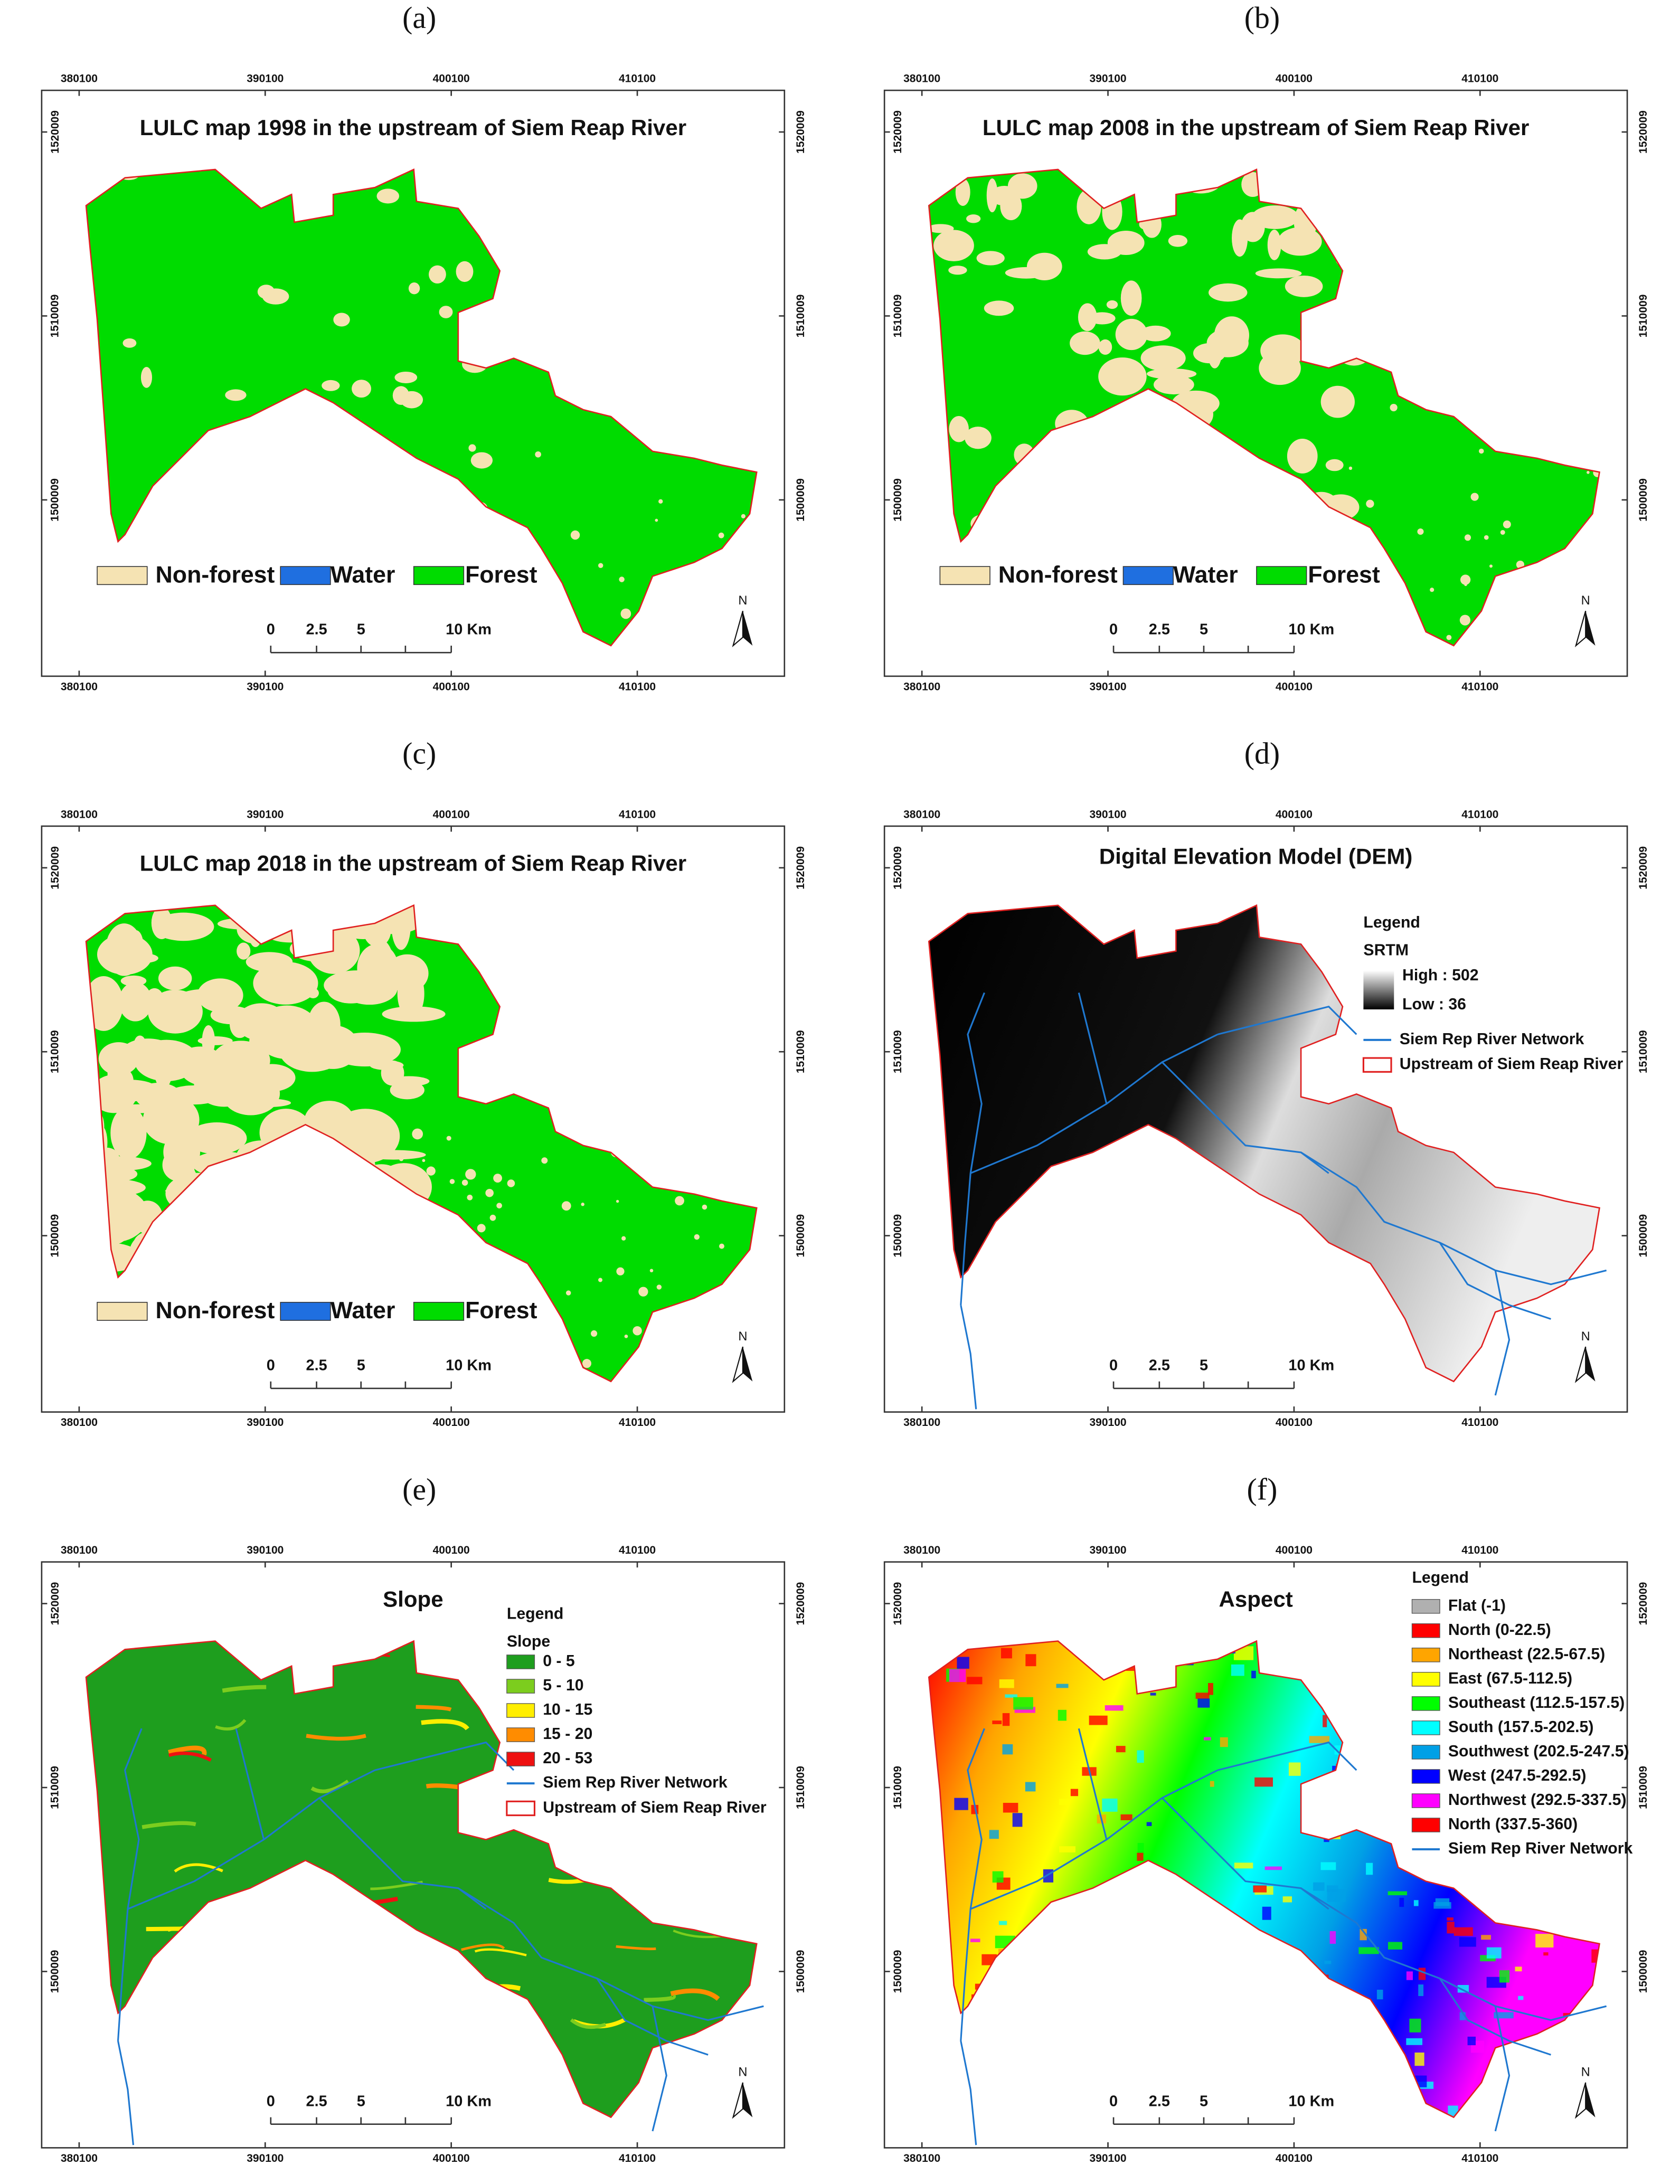 Image resolution: width=1680 pixels, height=2184 pixels. What do you see at coordinates (528, 1641) in the screenshot?
I see `legend-subtitle: Slope` at bounding box center [528, 1641].